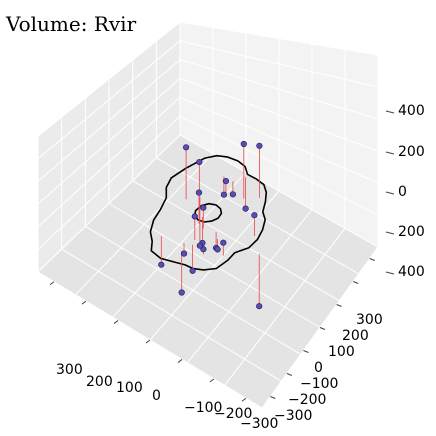 This screenshot has width=436, height=436. I want to click on data-points, so click(210, 225).